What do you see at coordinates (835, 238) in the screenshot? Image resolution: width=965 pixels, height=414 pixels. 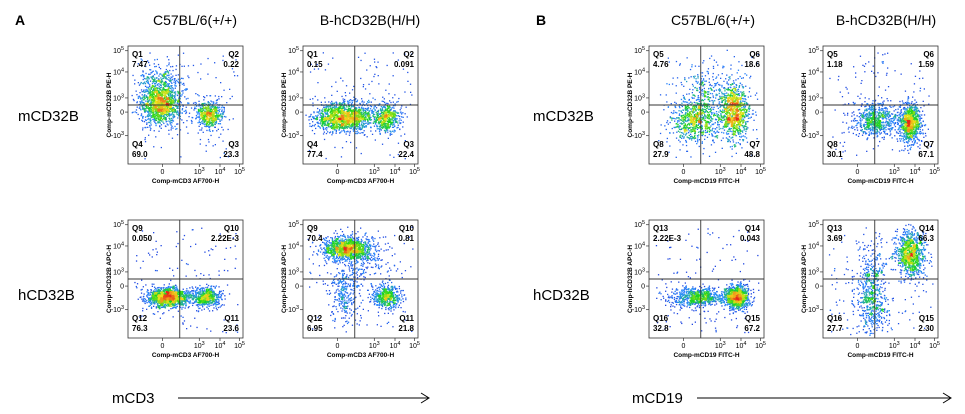 I see `quadrant-value: 3.69` at bounding box center [835, 238].